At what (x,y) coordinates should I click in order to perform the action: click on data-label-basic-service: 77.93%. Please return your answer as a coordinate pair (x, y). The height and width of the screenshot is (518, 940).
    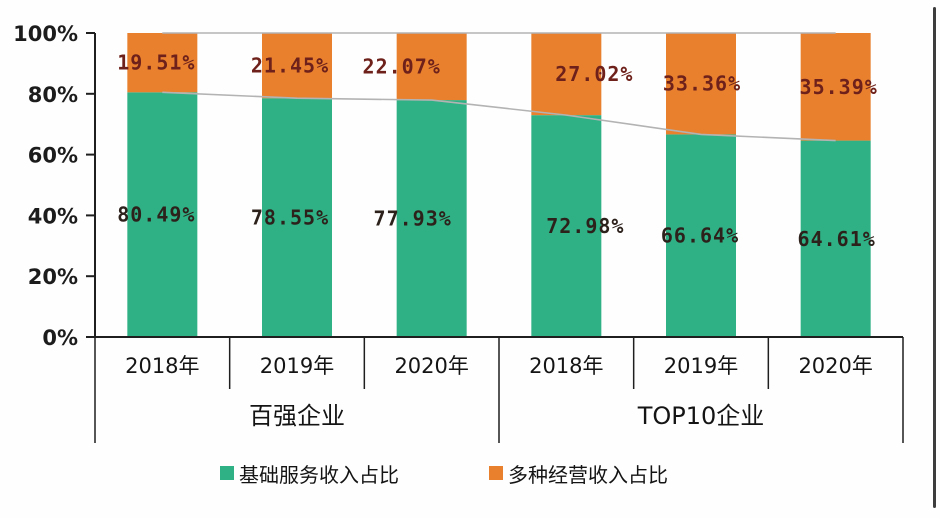
    Looking at the image, I should click on (413, 219).